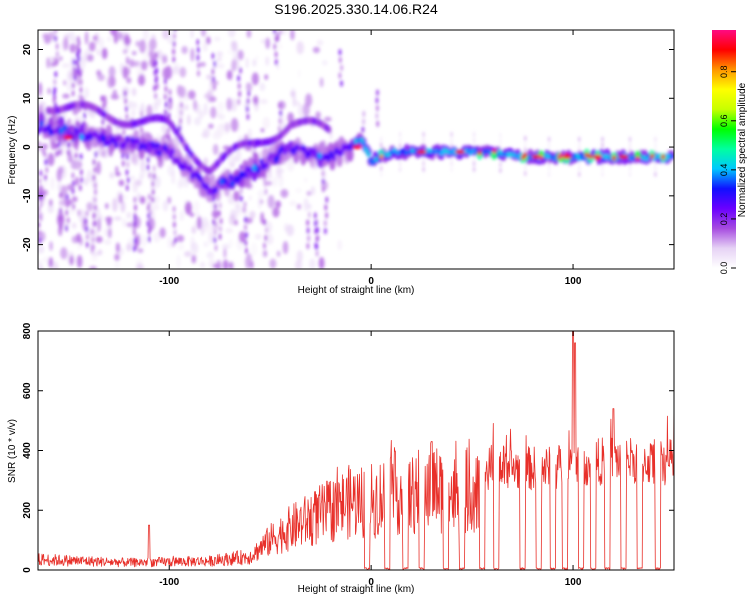  What do you see at coordinates (27, 195) in the screenshot?
I see `y-tick-label: -10` at bounding box center [27, 195].